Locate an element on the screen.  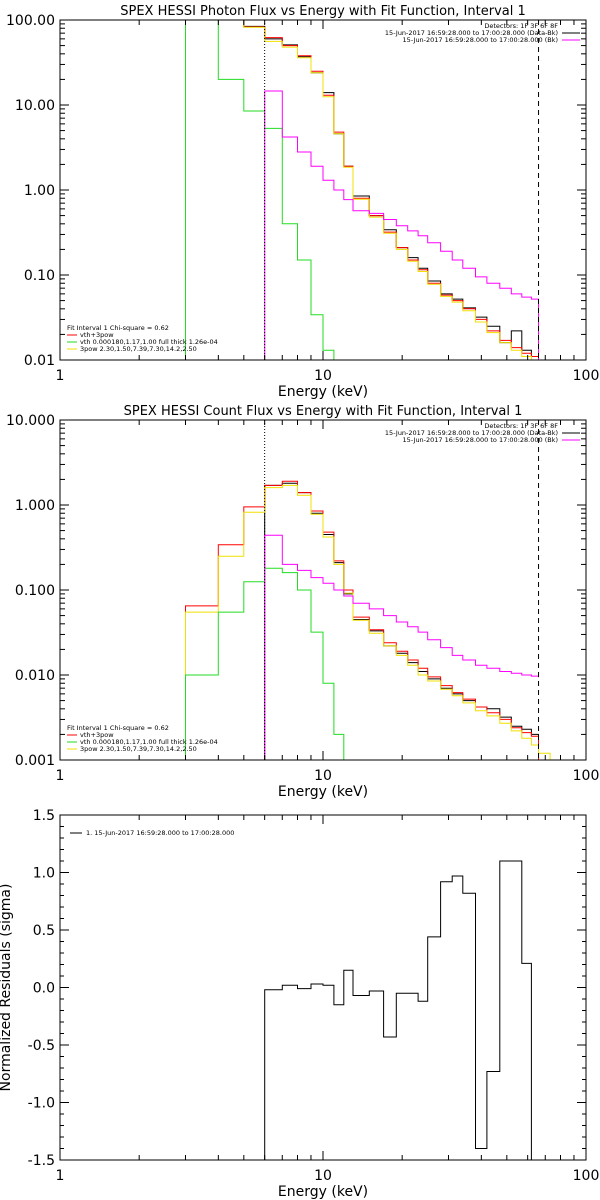
y-tick-label: 0.100 is located at coordinates (35, 591).